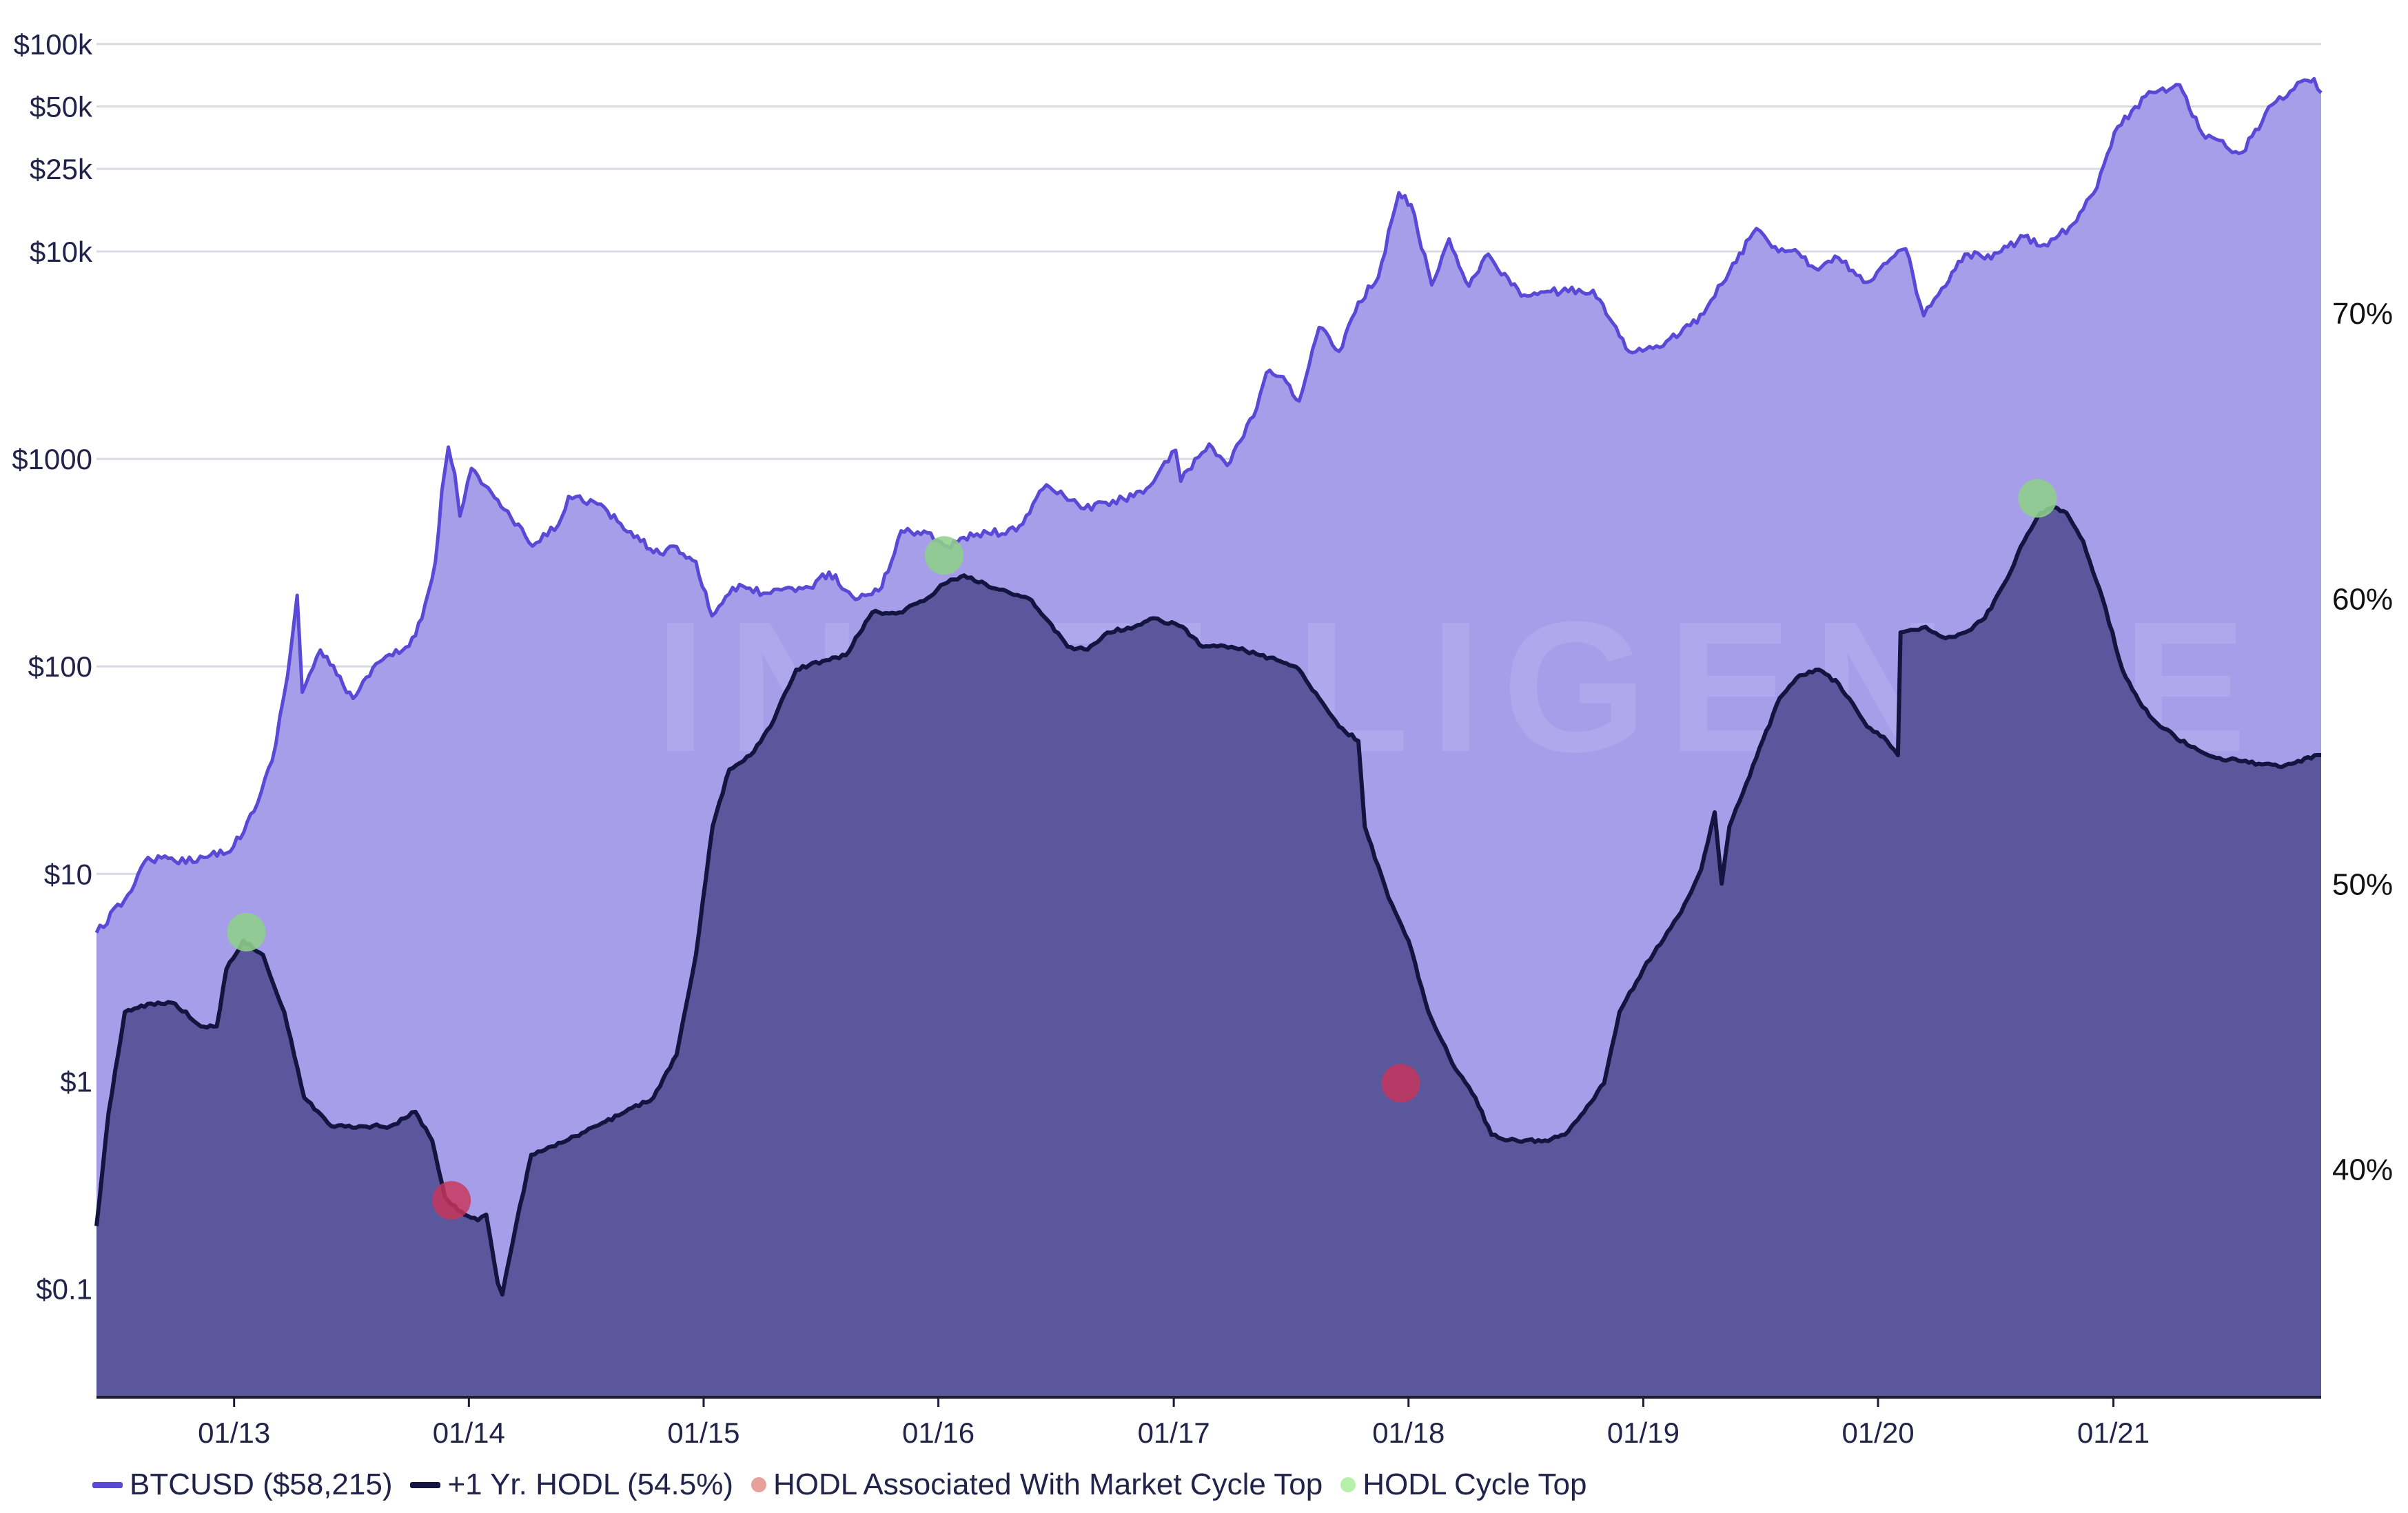 This screenshot has height=1513, width=2408. What do you see at coordinates (1048, 1484) in the screenshot?
I see `legend-label-market-cycle-top: HODL Associated With Market Cycle Top` at bounding box center [1048, 1484].